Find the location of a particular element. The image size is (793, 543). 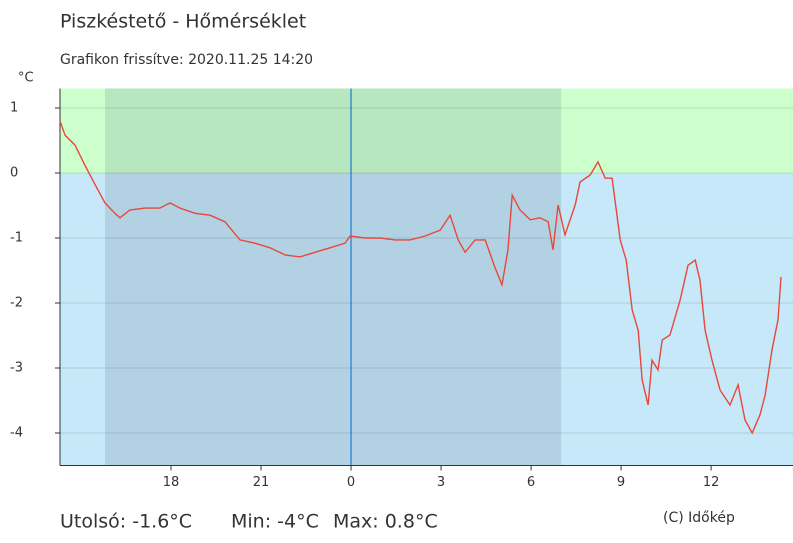

y-tick-label: -2 is located at coordinates (16, 303).